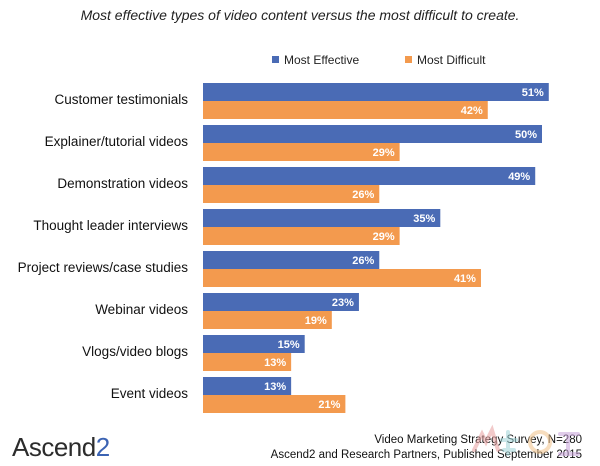  Describe the element at coordinates (150, 393) in the screenshot. I see `category-label: Event videos` at that location.